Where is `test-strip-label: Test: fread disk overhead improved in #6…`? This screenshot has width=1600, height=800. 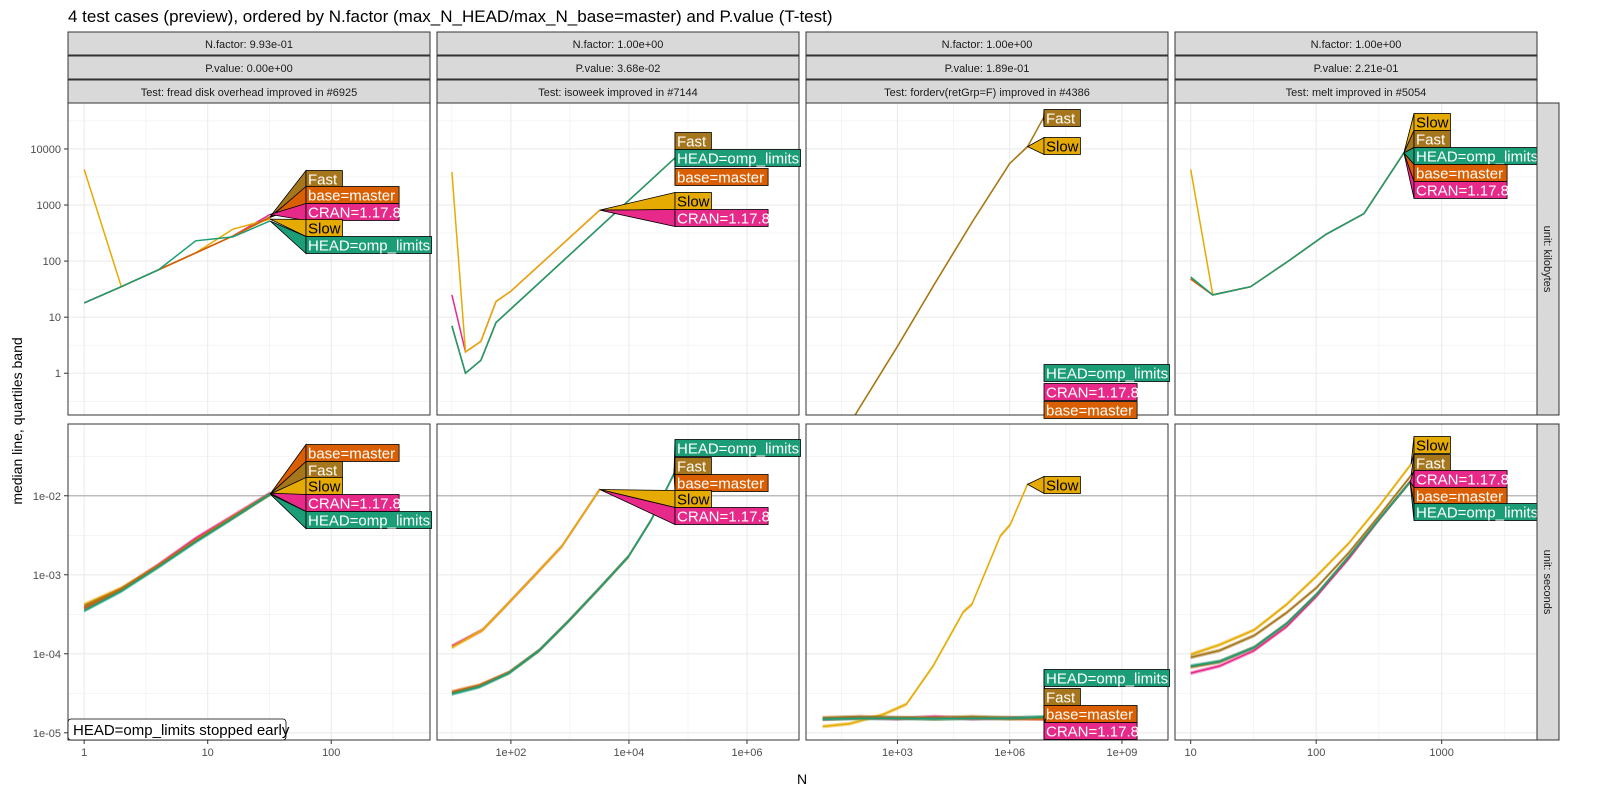
test-strip-label: Test: fread disk overhead improved in #6… is located at coordinates (249, 93).